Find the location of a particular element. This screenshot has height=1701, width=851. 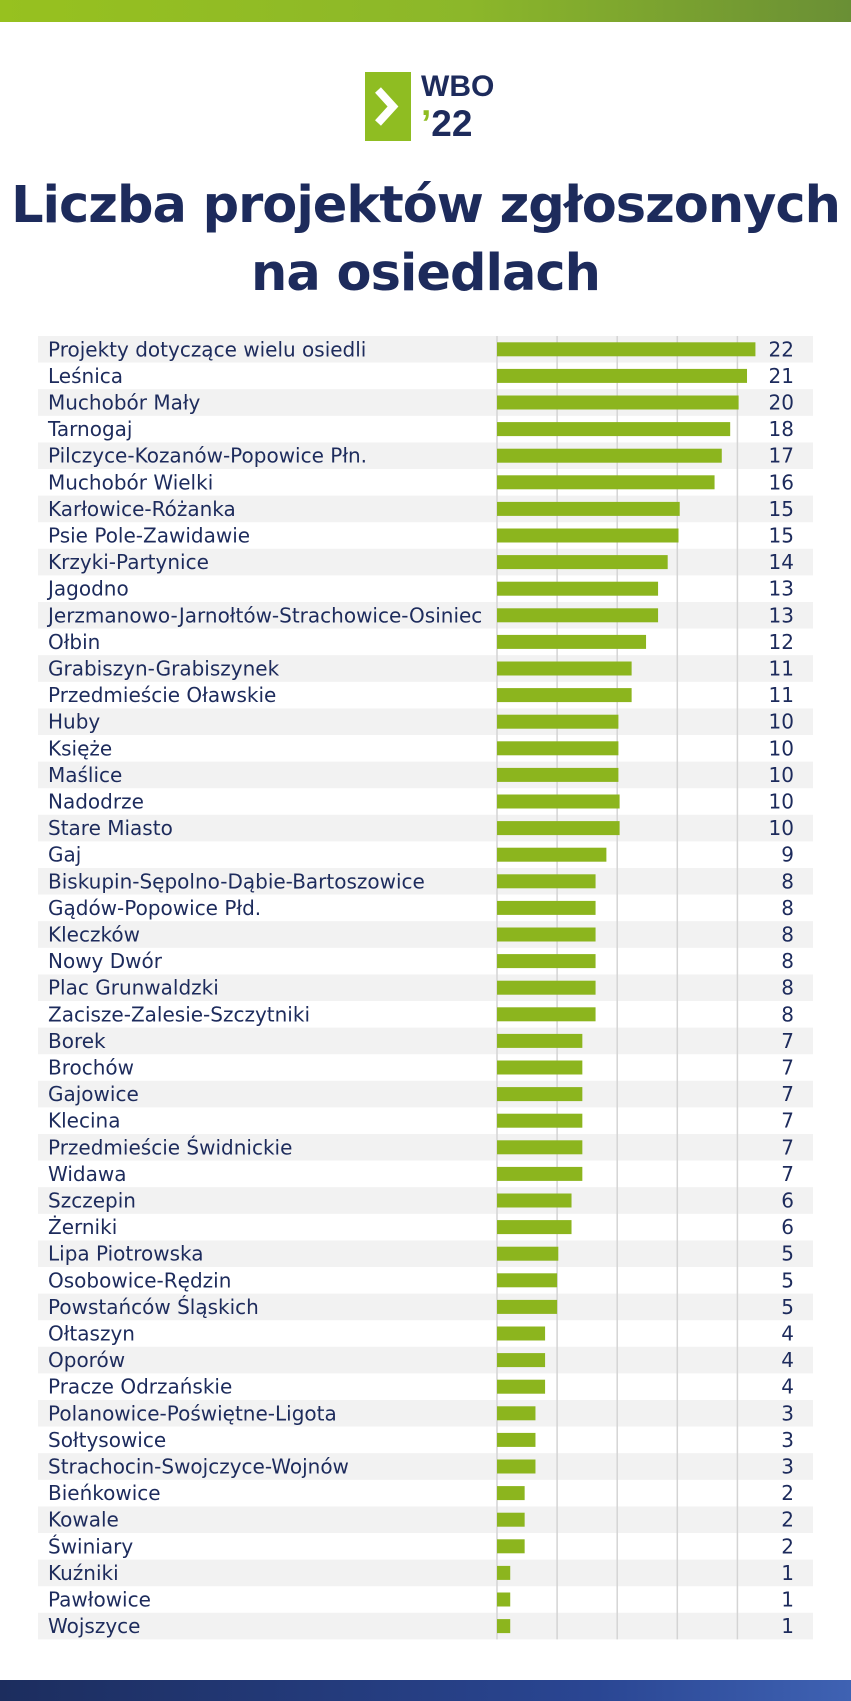

value-label: 9 is located at coordinates (787, 855).